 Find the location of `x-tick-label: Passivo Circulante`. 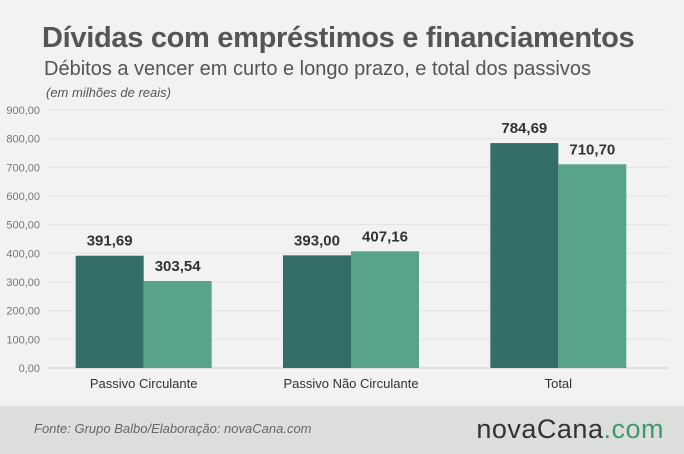

x-tick-label: Passivo Circulante is located at coordinates (144, 383).